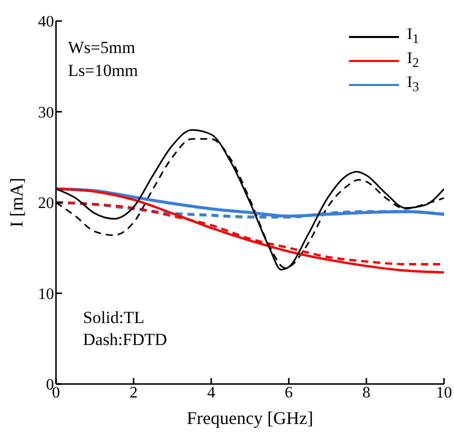 The image size is (454, 448). Describe the element at coordinates (288, 393) in the screenshot. I see `x-tick-label: 6` at that location.